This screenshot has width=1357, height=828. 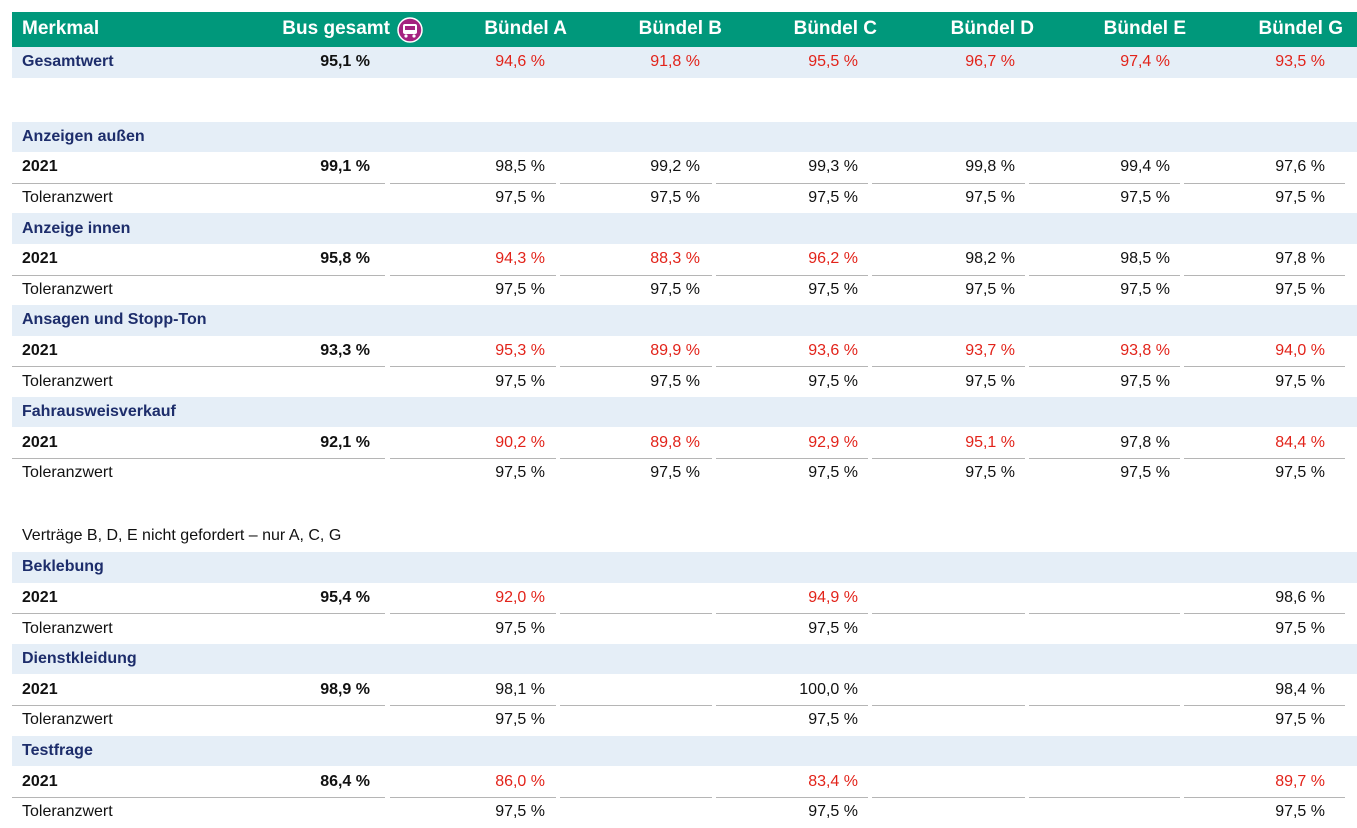 What do you see at coordinates (345, 597) in the screenshot?
I see `total-cell: 95,4 %` at bounding box center [345, 597].